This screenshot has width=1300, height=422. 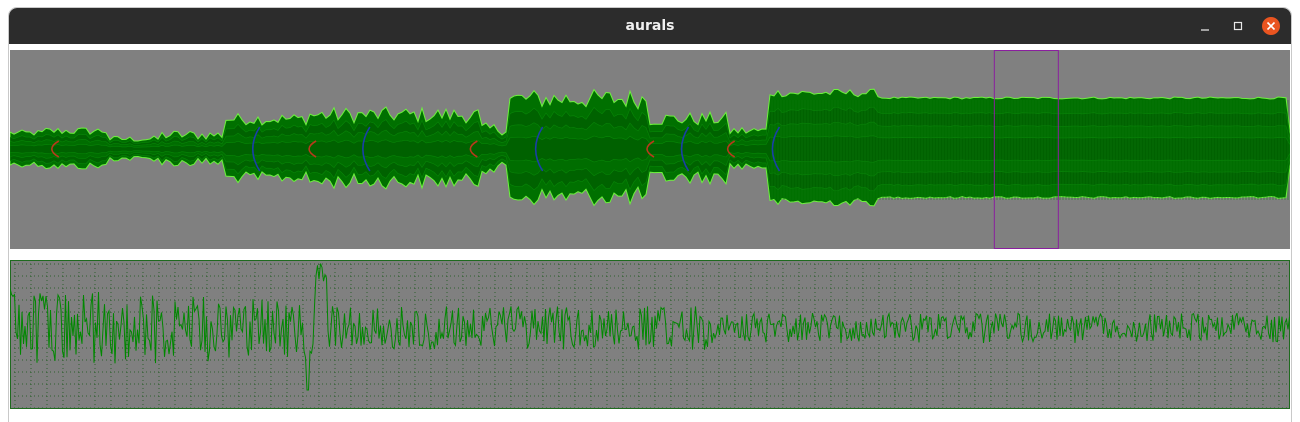 I want to click on close-button, so click(x=1271, y=26).